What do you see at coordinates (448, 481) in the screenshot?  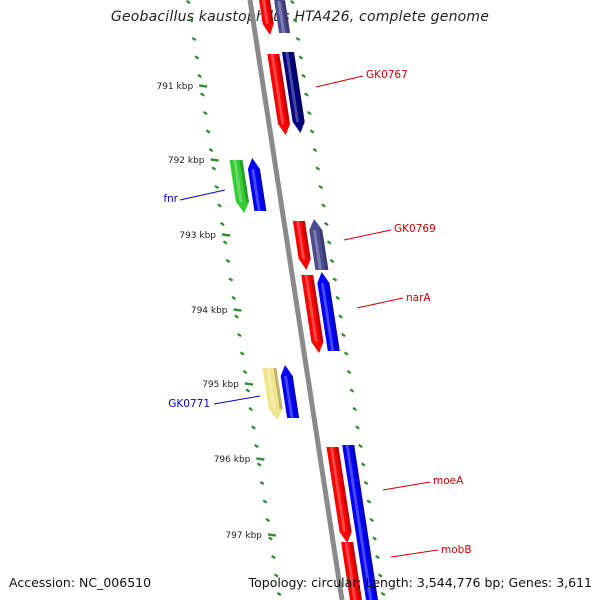 I see `gene-label-text: moeA` at bounding box center [448, 481].